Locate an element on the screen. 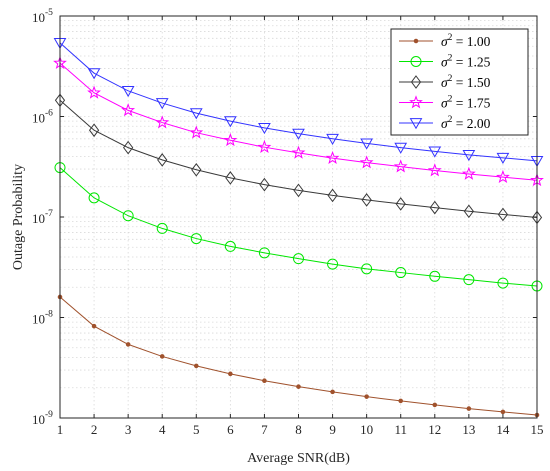  legend-item: σ2 = 1.50 is located at coordinates (445, 82).